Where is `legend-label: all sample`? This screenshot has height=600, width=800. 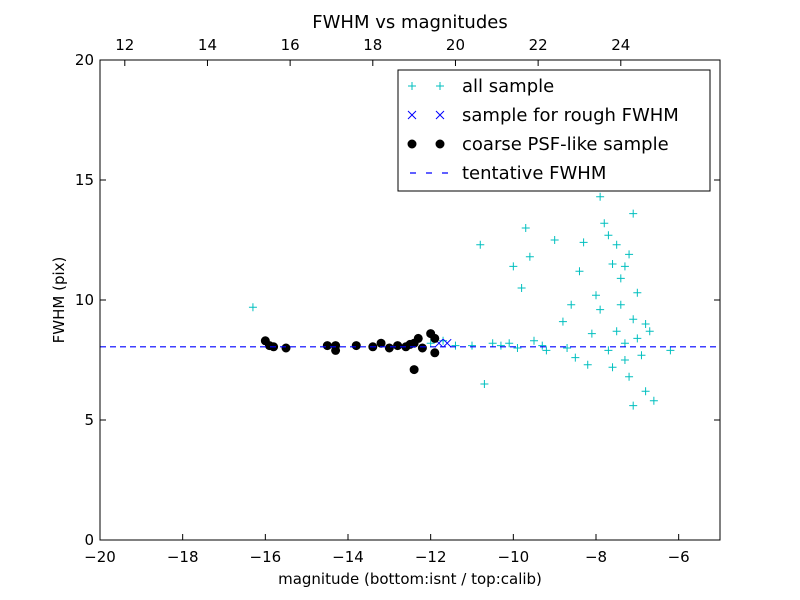 legend-label: all sample is located at coordinates (508, 86).